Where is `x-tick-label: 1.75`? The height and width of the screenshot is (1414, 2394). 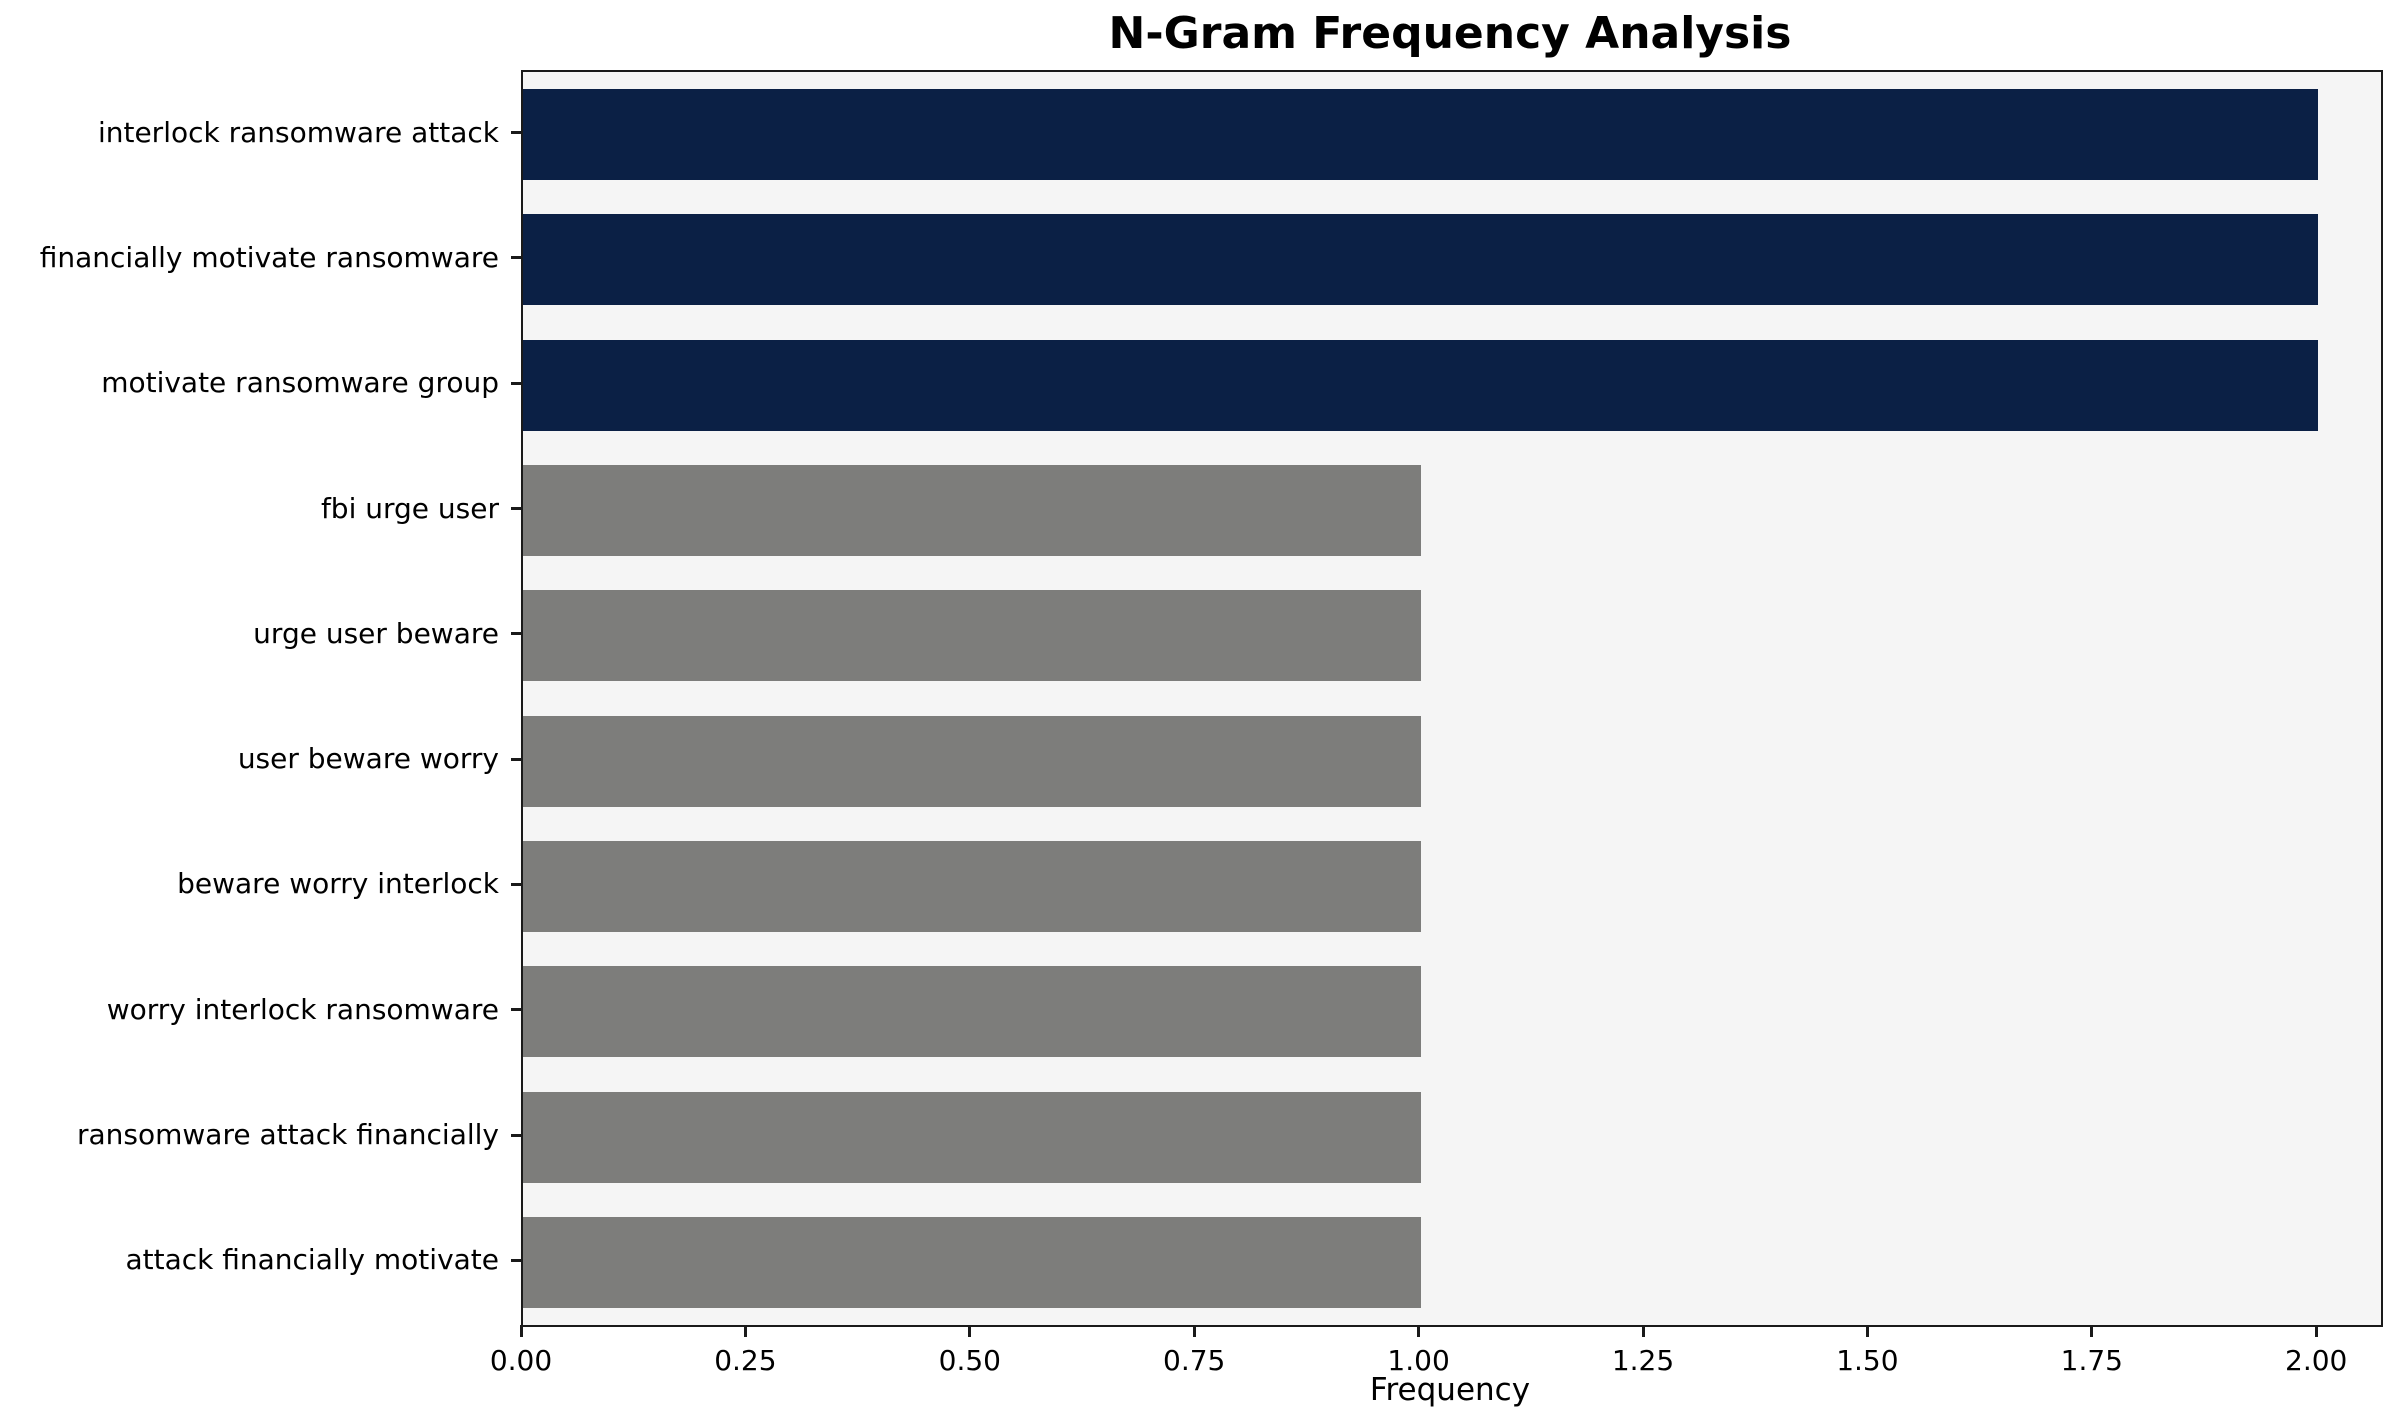 x-tick-label: 1.75 is located at coordinates (2091, 1360).